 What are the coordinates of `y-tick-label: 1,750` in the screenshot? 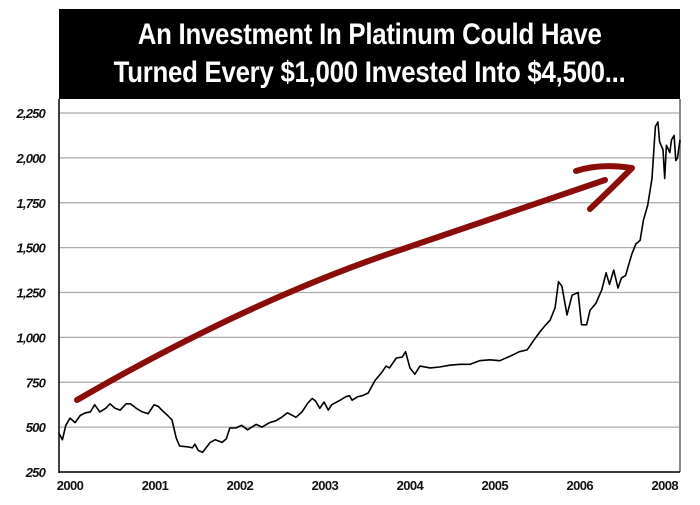 It's located at (31, 203).